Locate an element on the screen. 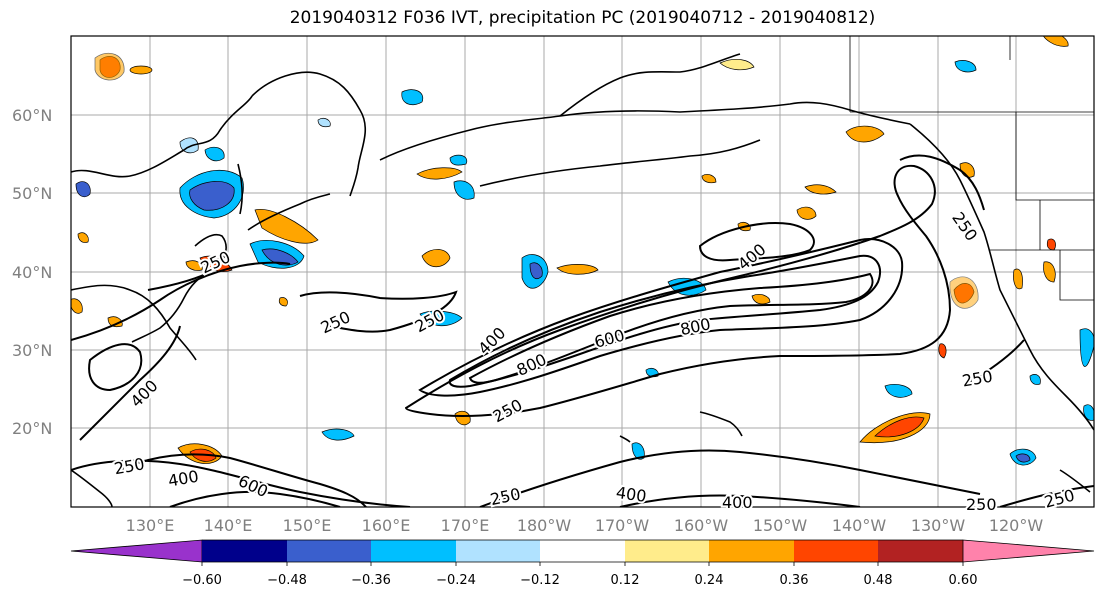 This screenshot has width=1105, height=601. colorbar-tick: −0.36 is located at coordinates (371, 580).